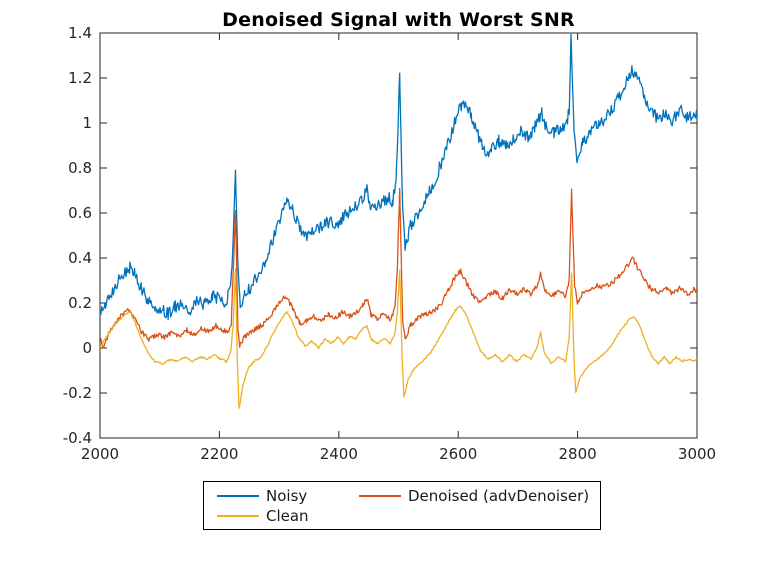 This screenshot has height=577, width=770. What do you see at coordinates (80, 168) in the screenshot?
I see `y-tick-label: 0.8` at bounding box center [80, 168].